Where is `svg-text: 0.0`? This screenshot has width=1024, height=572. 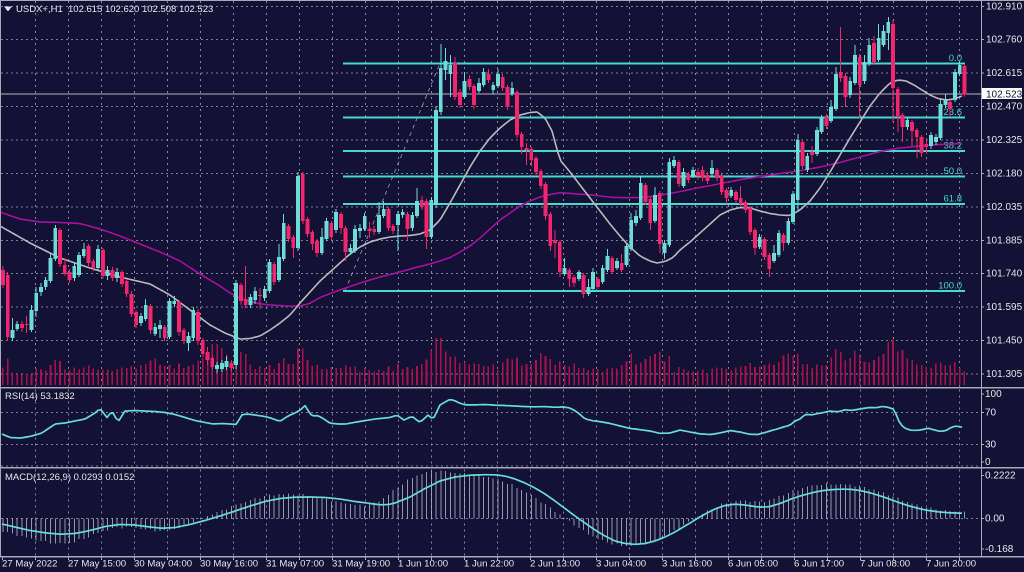 svg-text: 0.0 is located at coordinates (955, 58).